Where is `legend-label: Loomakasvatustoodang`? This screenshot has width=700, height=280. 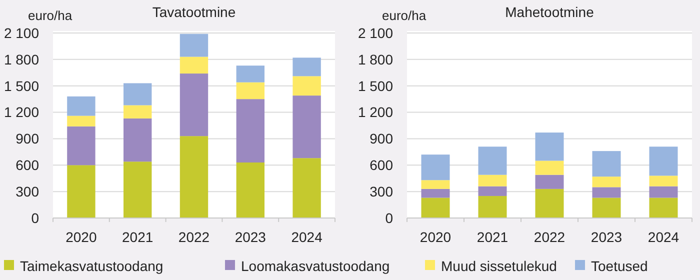 legend-label: Loomakasvatustoodang is located at coordinates (315, 266).